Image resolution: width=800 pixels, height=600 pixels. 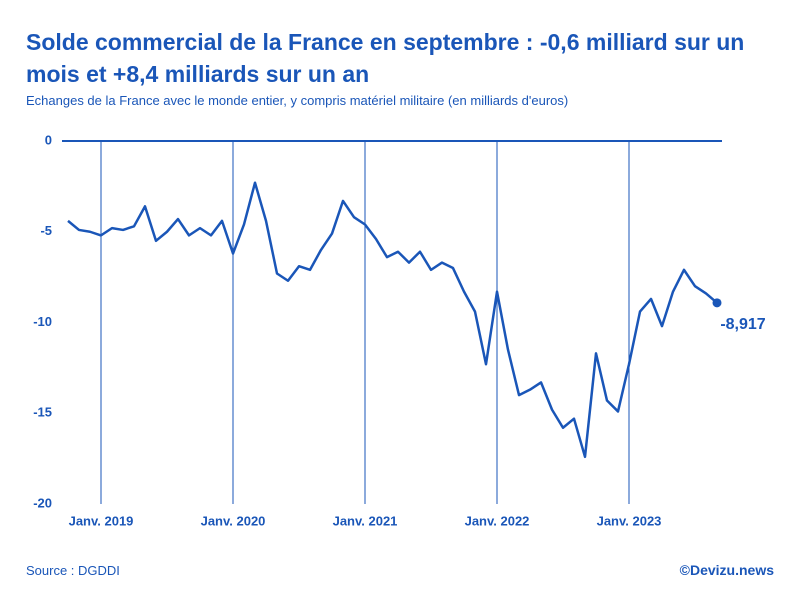 I want to click on credit: ©Devizu.news, so click(x=726, y=570).